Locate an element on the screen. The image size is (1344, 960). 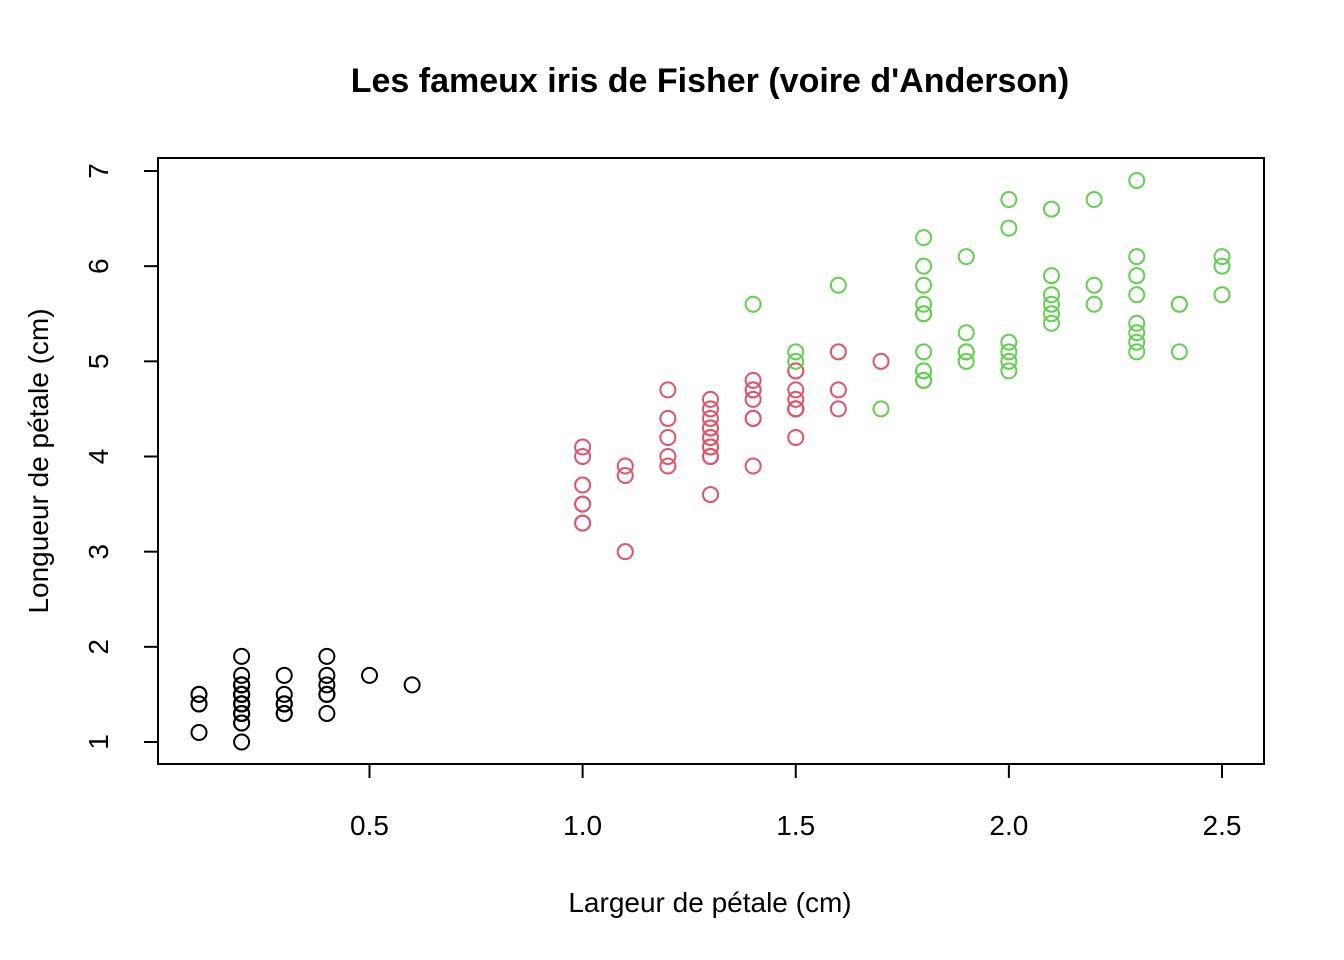
y-tick-label: 2 is located at coordinates (98, 647).